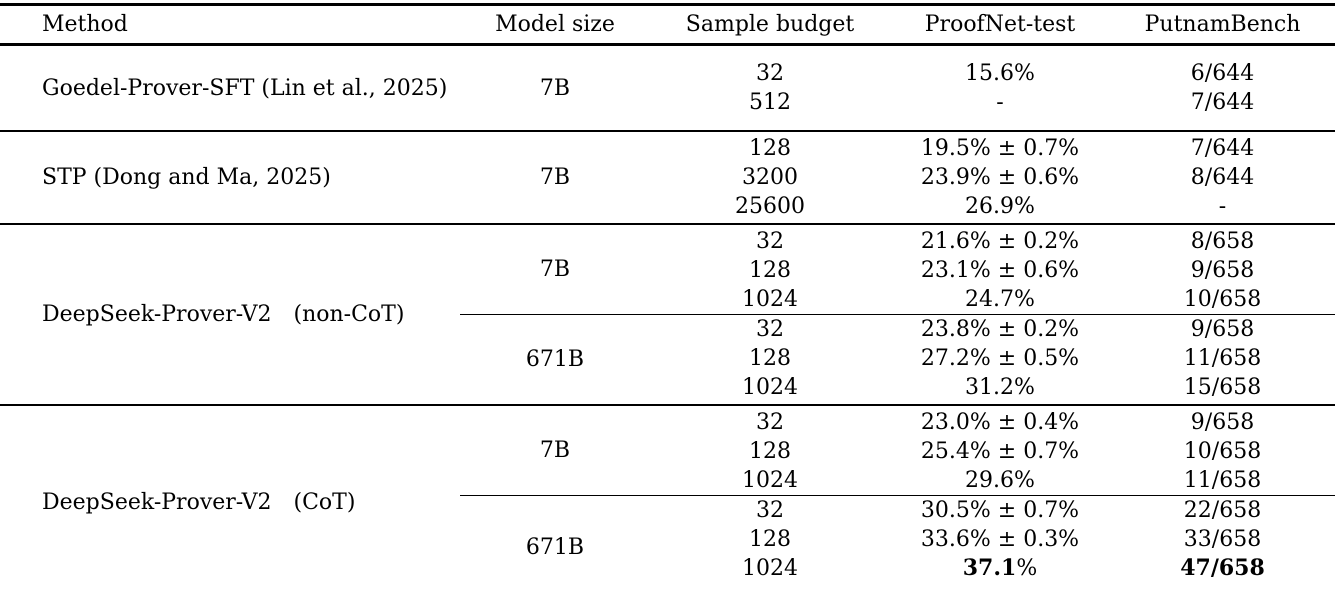 The width and height of the screenshot is (1335, 599). What do you see at coordinates (1000, 511) in the screenshot?
I see `proofnet-cell: 30.5% ± 0.7%` at bounding box center [1000, 511].